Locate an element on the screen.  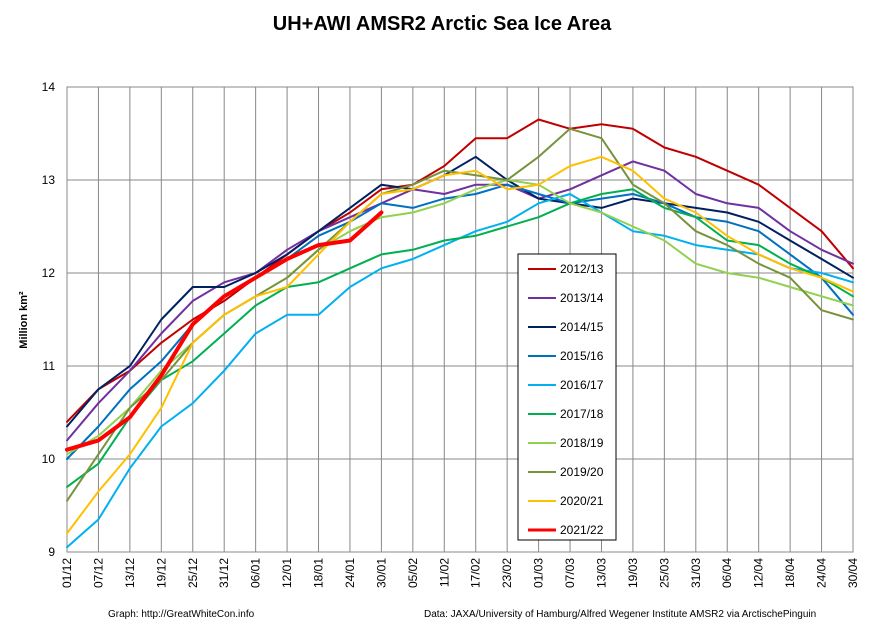
y-tick-label: 11 is located at coordinates (49, 366).